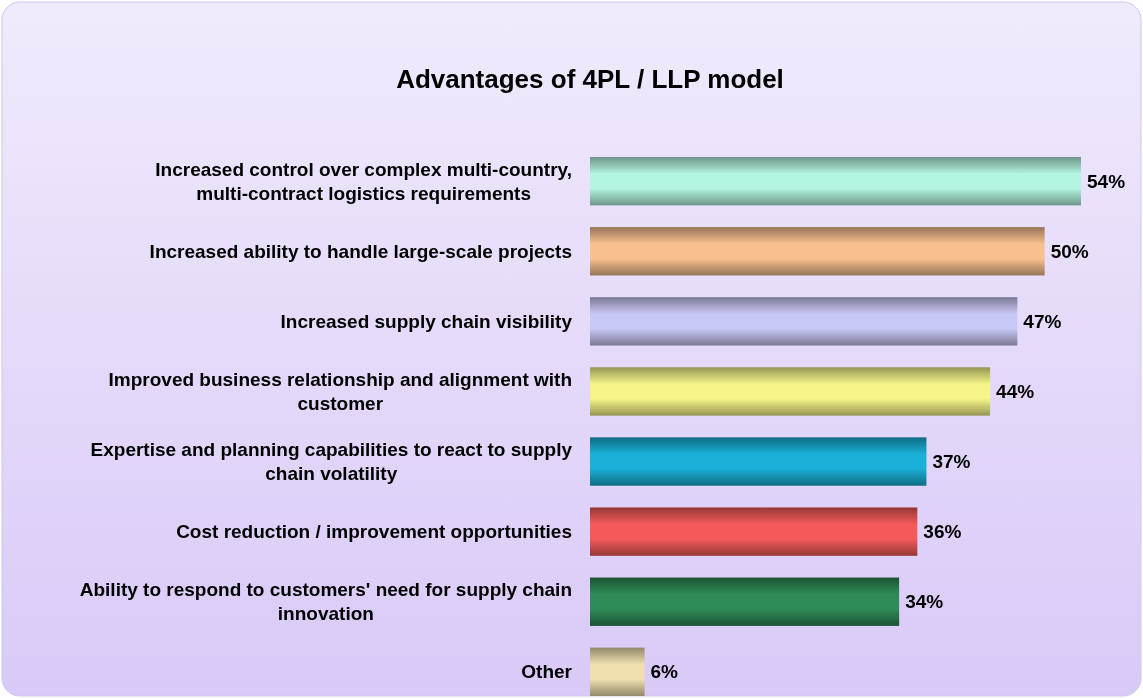 This screenshot has height=698, width=1143. Describe the element at coordinates (331, 462) in the screenshot. I see `y-tick-label: Expertise and planning capabilities to react to supply chain volatility` at that location.